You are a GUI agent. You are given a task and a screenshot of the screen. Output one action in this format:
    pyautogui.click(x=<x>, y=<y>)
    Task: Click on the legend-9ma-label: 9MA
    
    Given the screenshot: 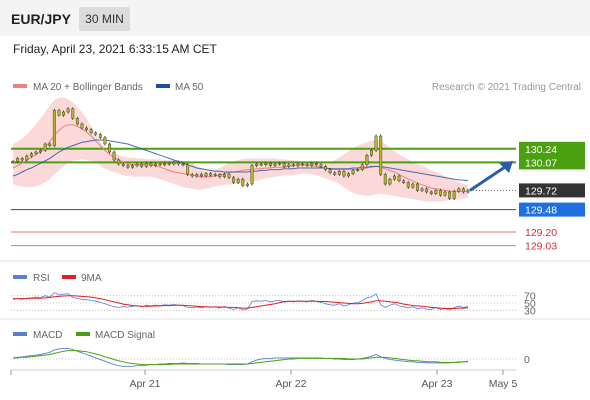 What is the action you would take?
    pyautogui.click(x=91, y=278)
    